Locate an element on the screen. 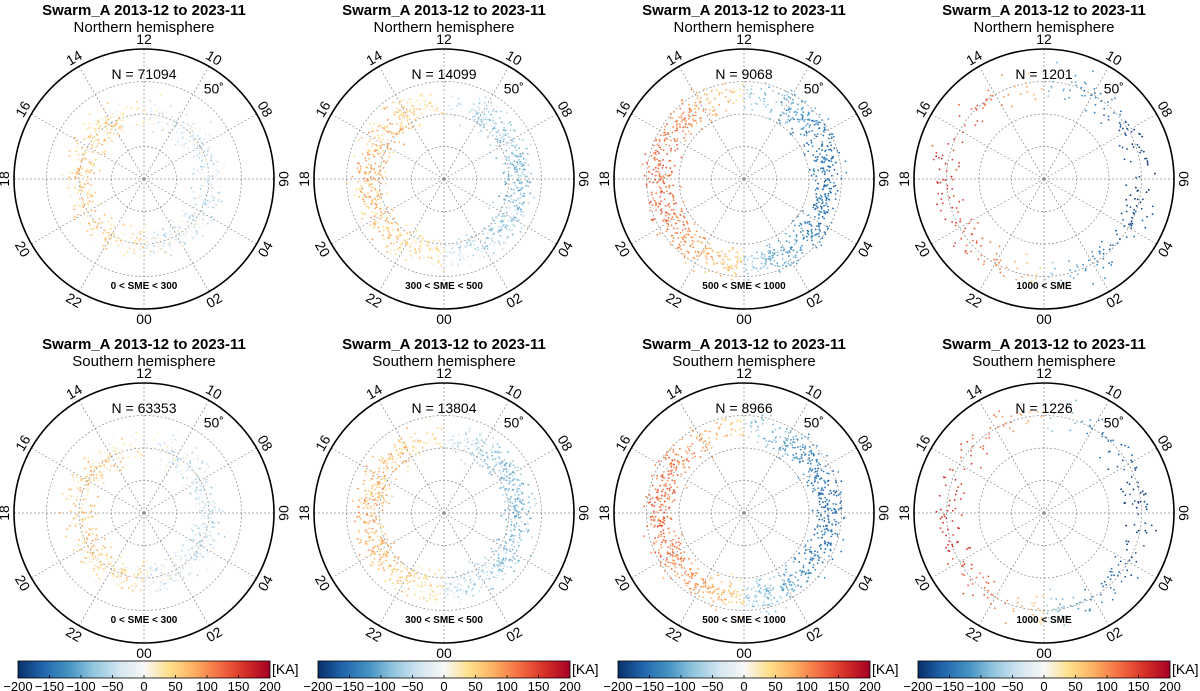 This screenshot has width=1200, height=691. scatter-points is located at coordinates (445, 511).